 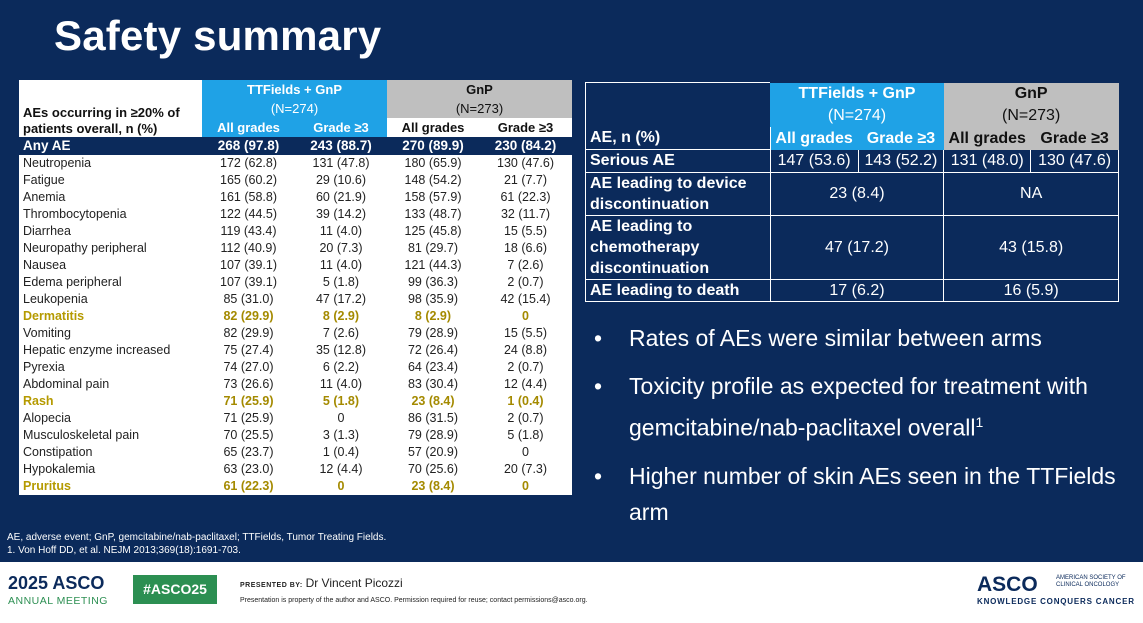 What do you see at coordinates (987, 161) in the screenshot?
I see `serious-gnp-all: 131 (48.0)` at bounding box center [987, 161].